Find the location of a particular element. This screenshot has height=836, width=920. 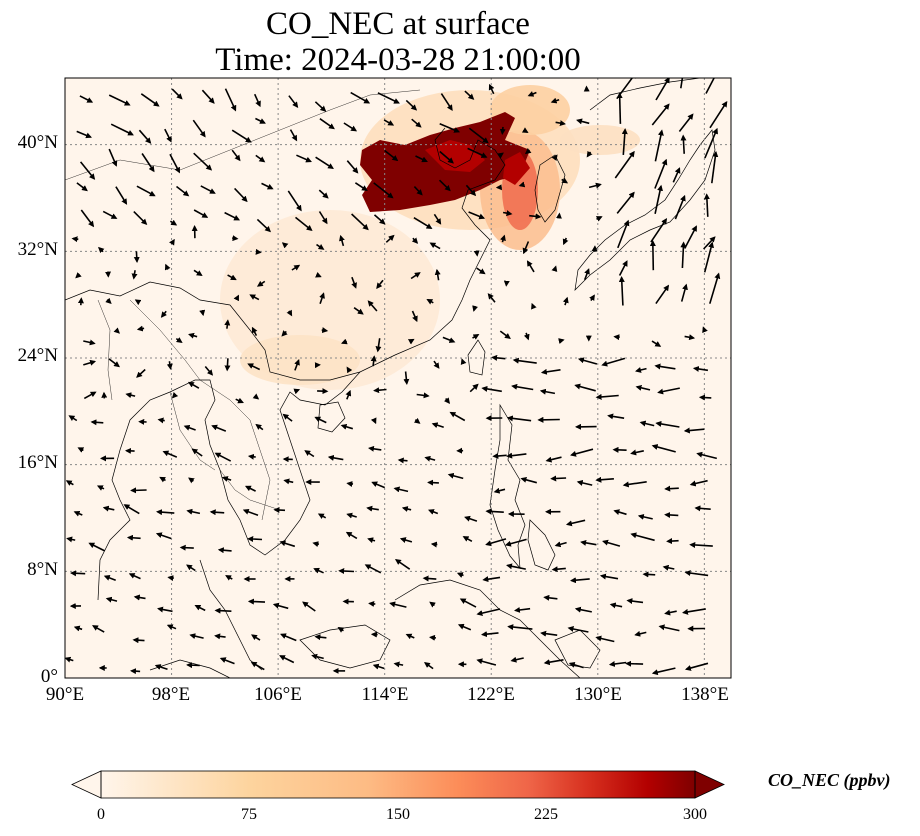

map-title-line1: CO_NEC at surface is located at coordinates (398, 24).